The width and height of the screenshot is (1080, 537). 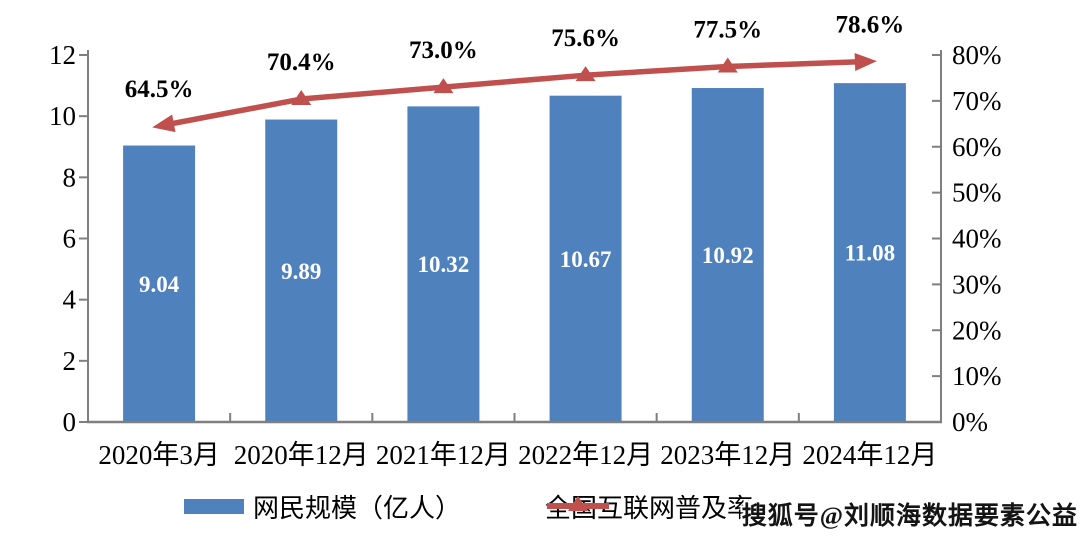 I want to click on left-axis-tick-label: 4, so click(x=70, y=300).